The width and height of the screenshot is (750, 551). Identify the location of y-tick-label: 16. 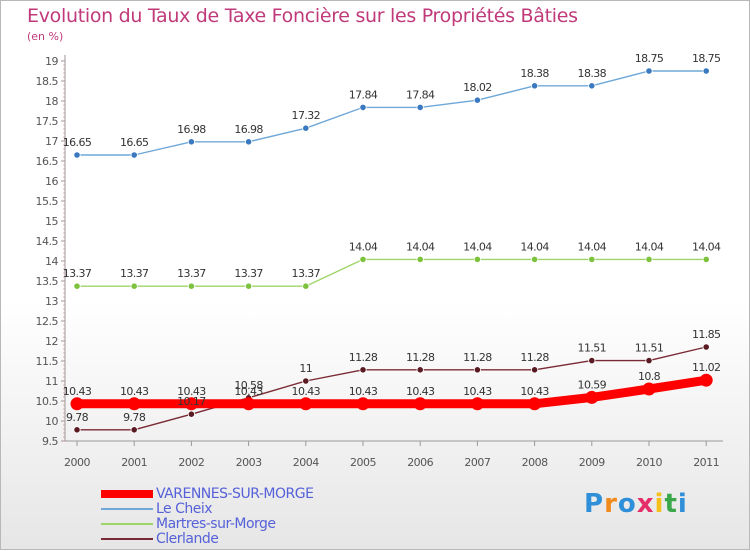
(51, 181).